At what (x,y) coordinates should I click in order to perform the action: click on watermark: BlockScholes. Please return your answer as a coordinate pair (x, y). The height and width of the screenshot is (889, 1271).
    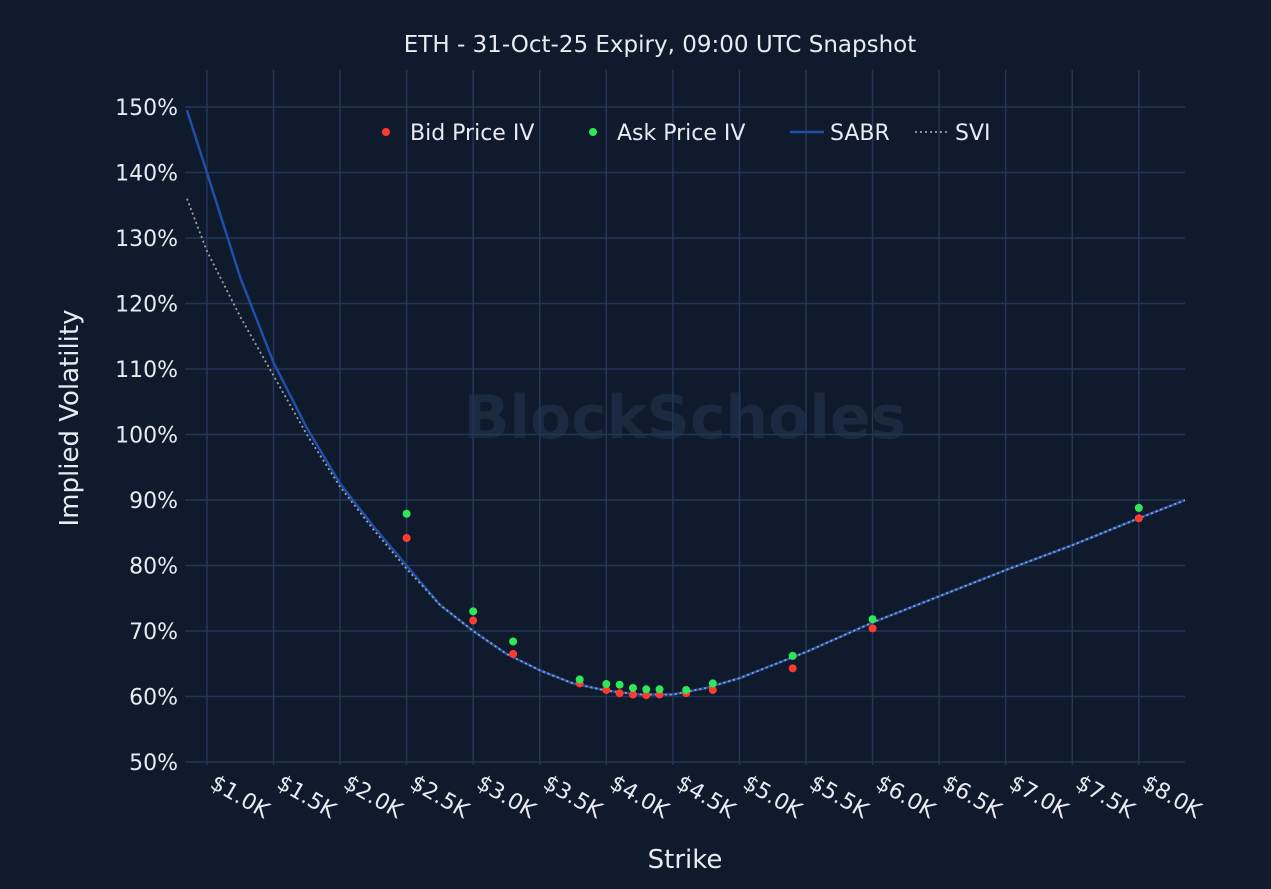
    Looking at the image, I should click on (685, 418).